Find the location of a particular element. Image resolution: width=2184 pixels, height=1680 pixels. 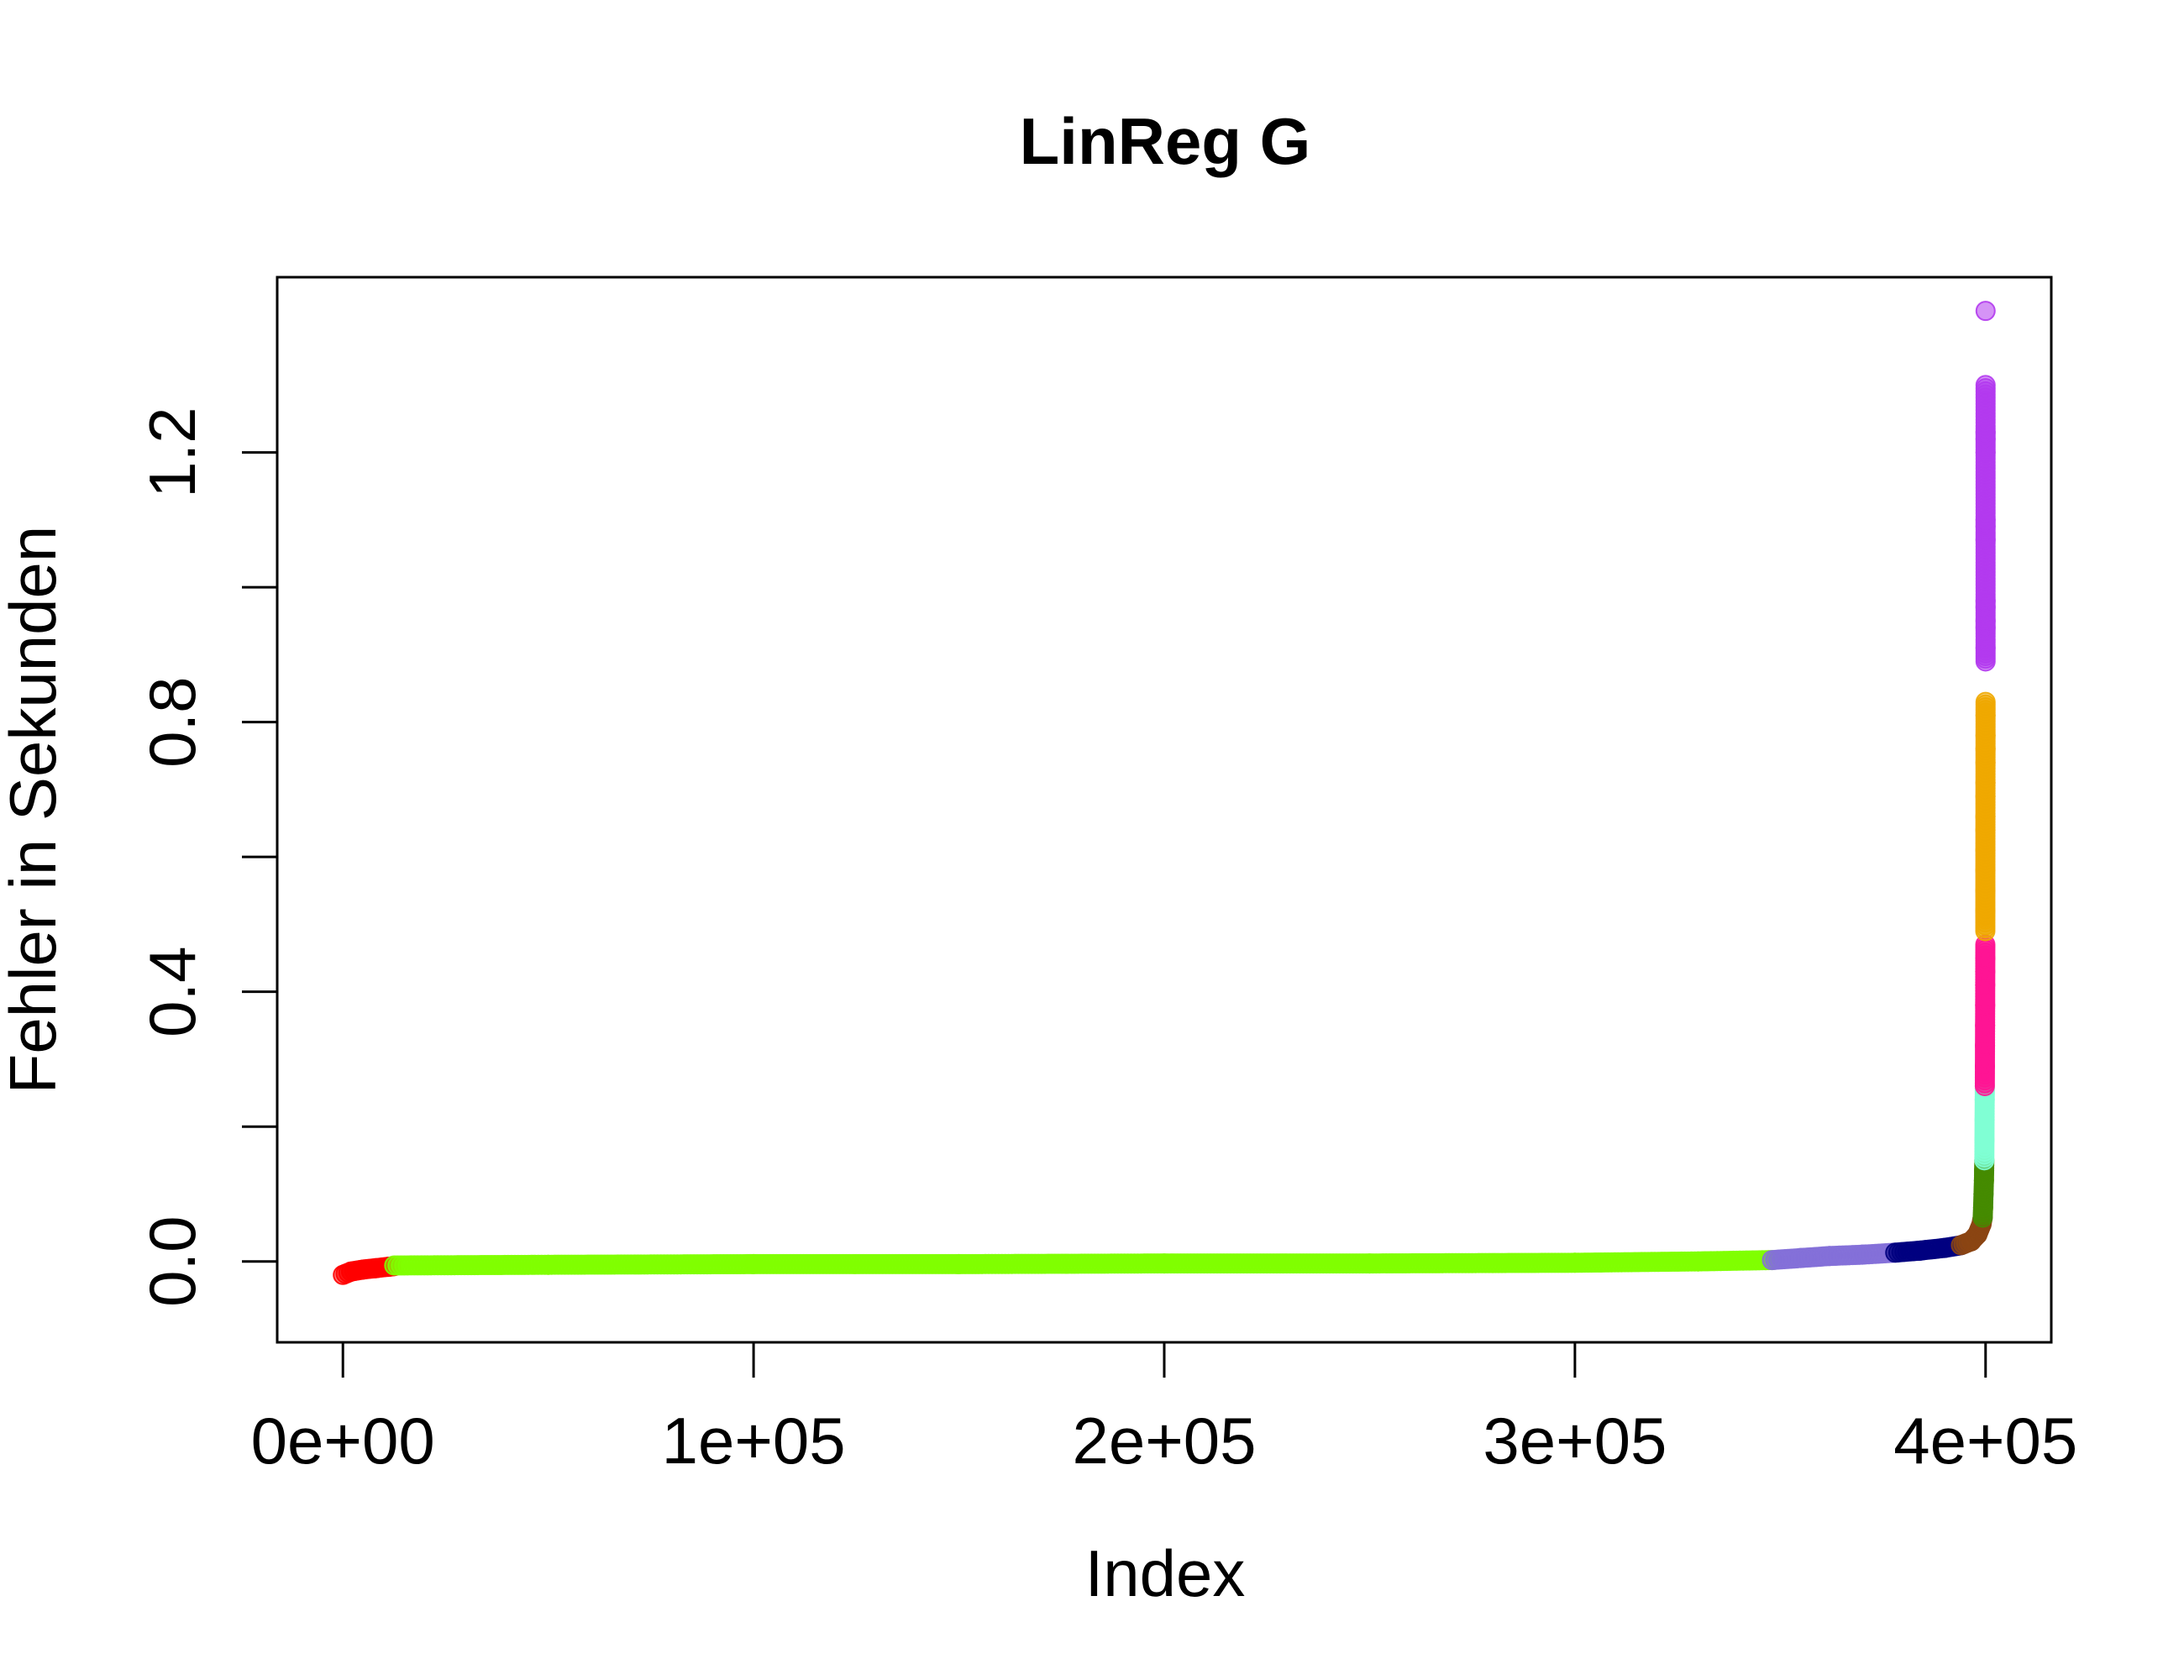

y-tick-label: 1.2 is located at coordinates (172, 452).